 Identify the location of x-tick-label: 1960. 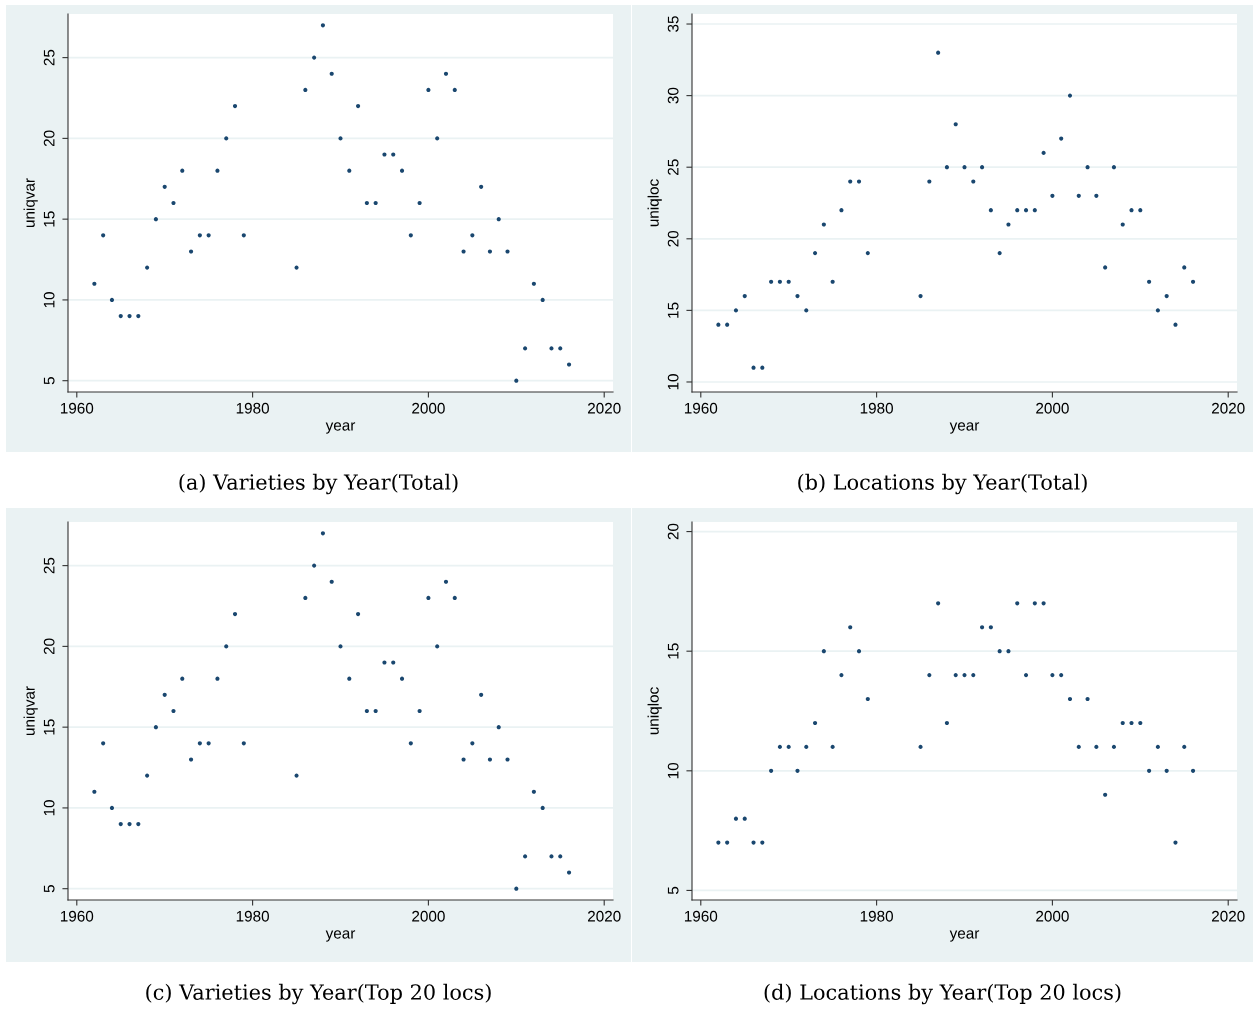
(701, 408).